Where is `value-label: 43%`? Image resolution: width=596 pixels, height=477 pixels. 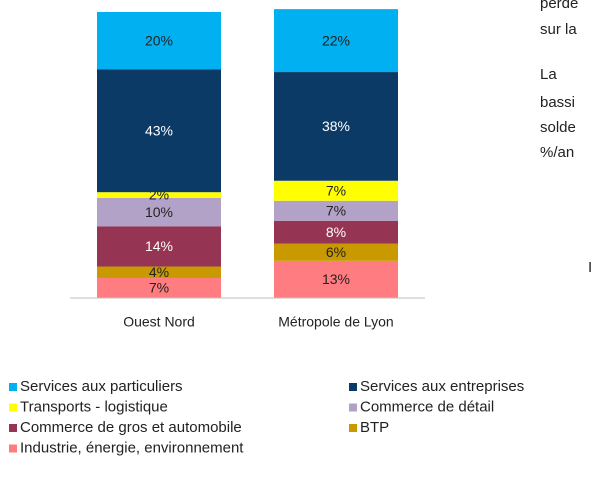 value-label: 43% is located at coordinates (159, 130).